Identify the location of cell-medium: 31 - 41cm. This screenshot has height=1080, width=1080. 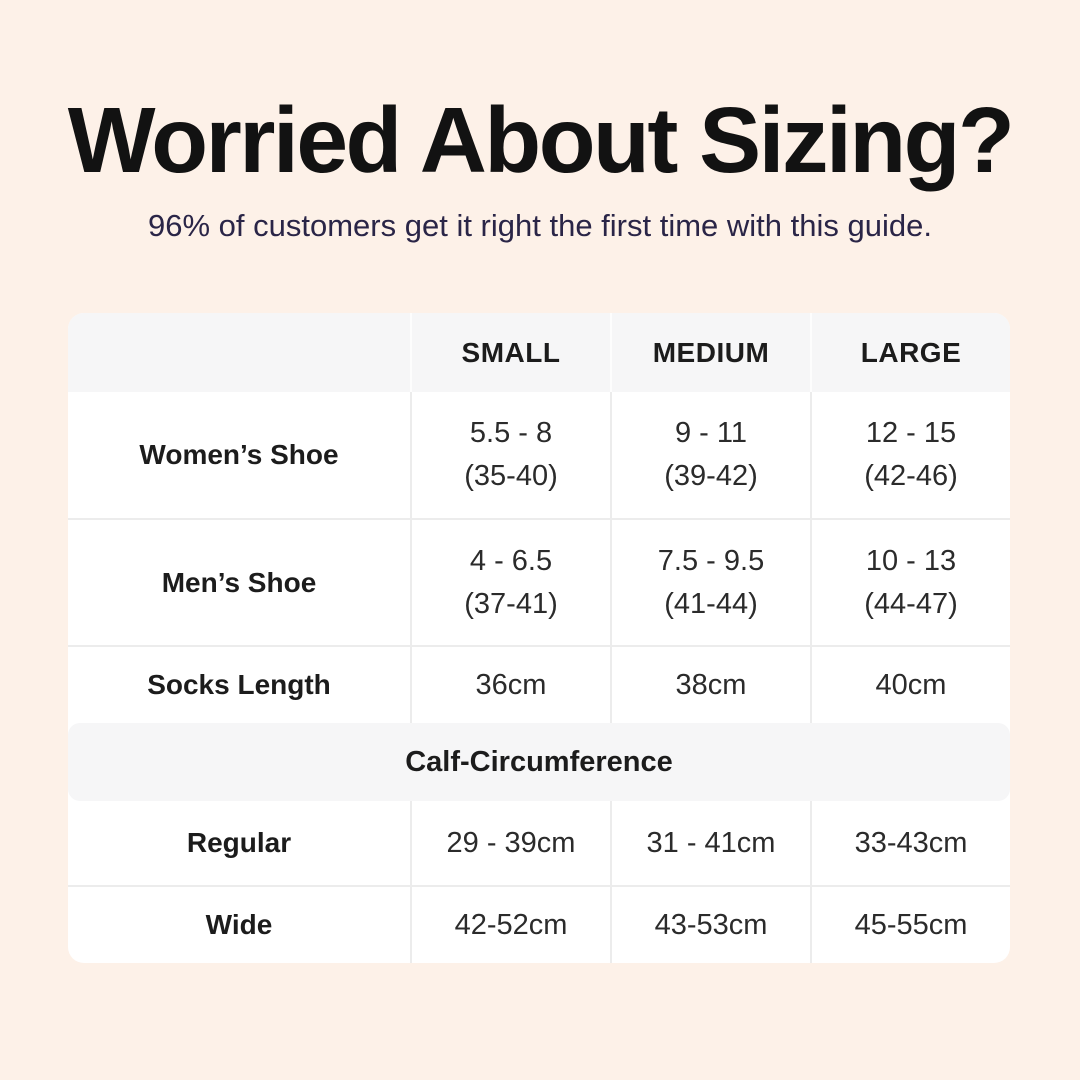
(710, 843).